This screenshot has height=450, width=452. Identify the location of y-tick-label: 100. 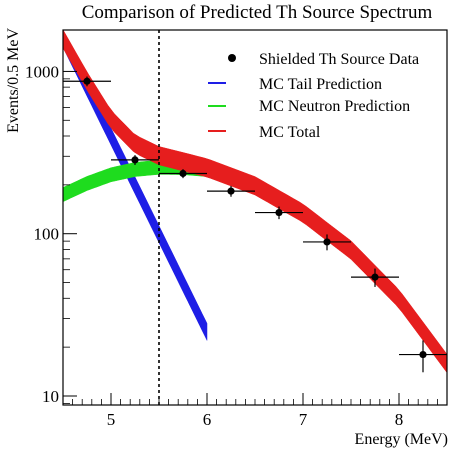
(47, 234).